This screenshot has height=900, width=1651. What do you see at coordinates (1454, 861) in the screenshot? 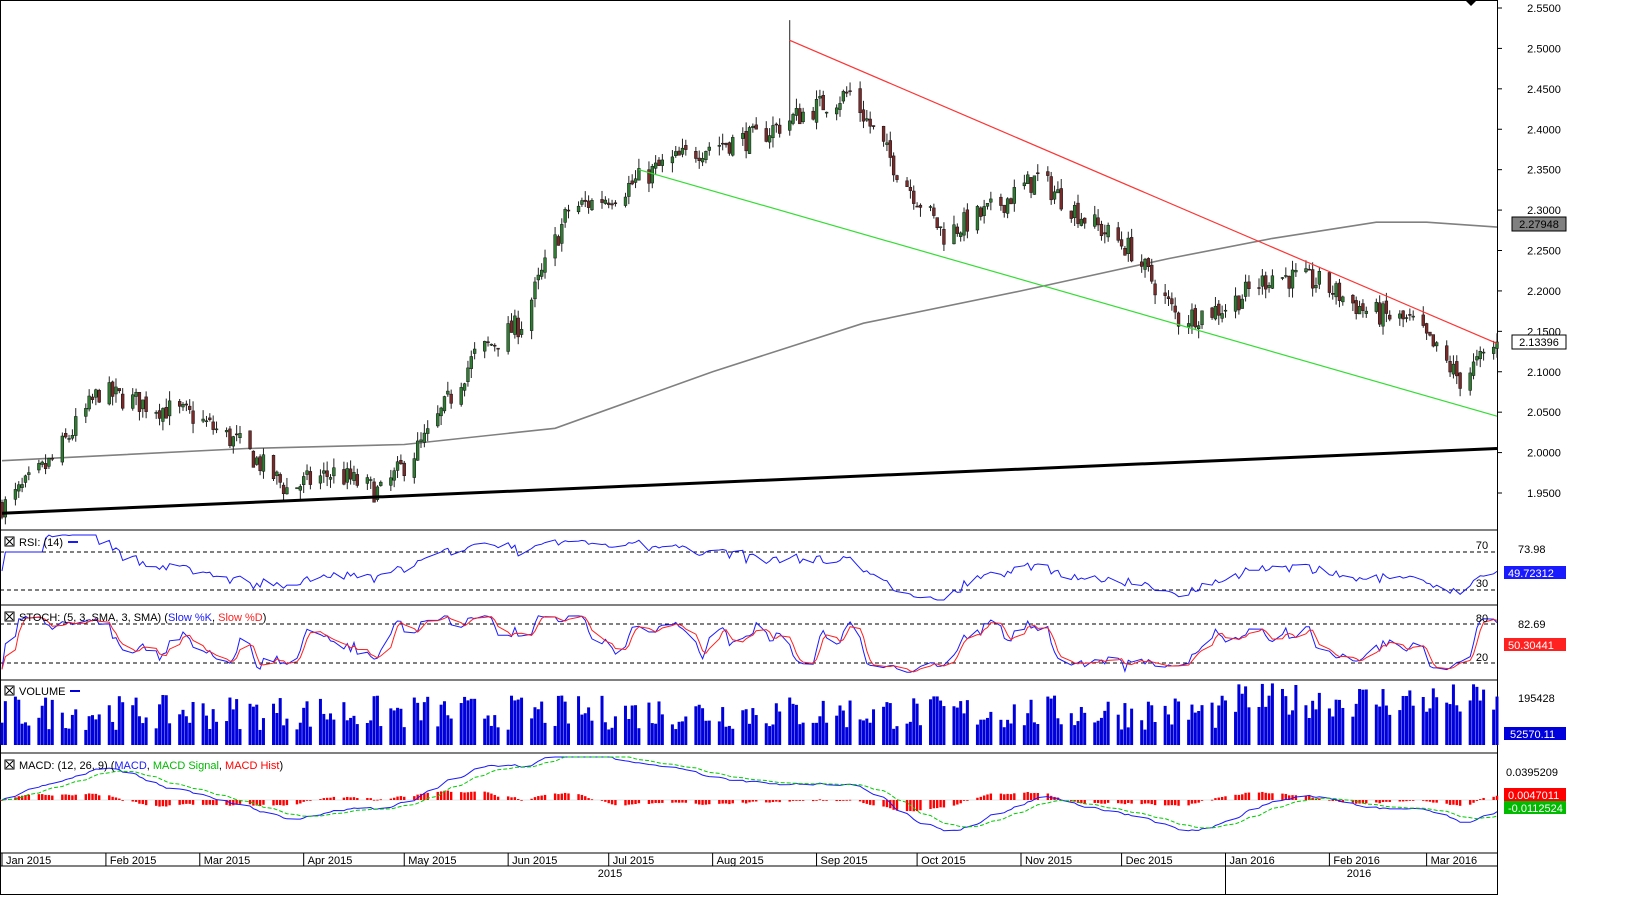
I see `x-tick-label: Mar 2016` at bounding box center [1454, 861].